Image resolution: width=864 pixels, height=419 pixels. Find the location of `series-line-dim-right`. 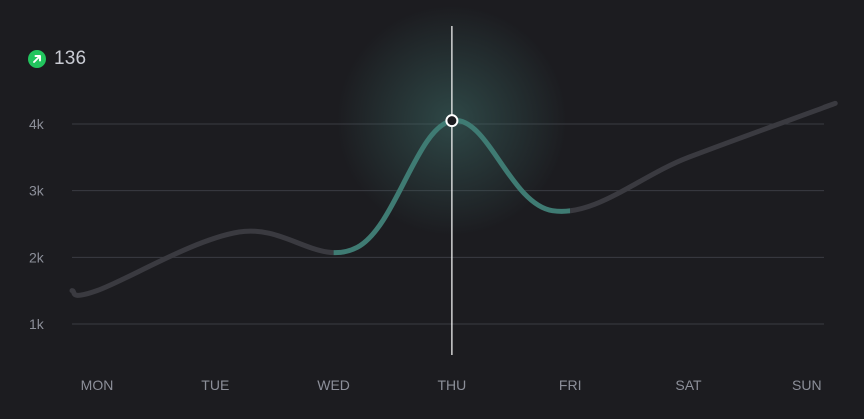

series-line-dim-right is located at coordinates (704, 157).